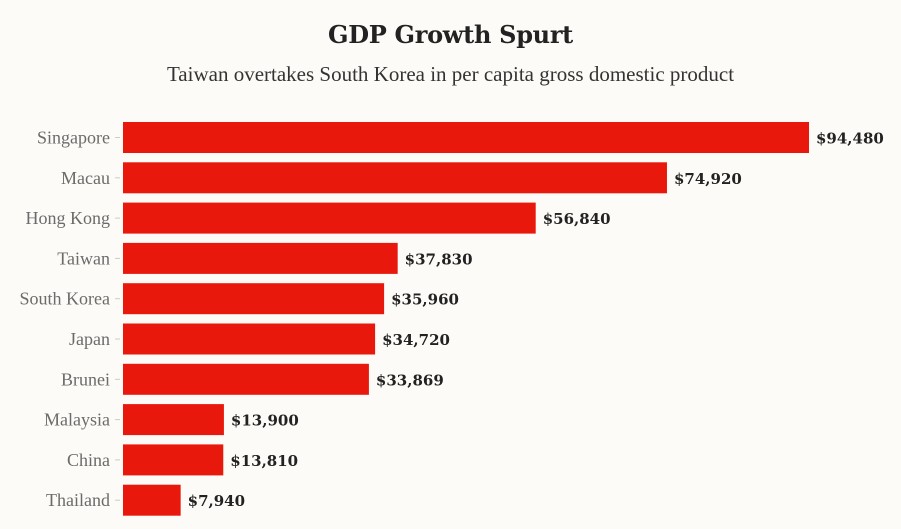 This screenshot has height=529, width=901. I want to click on category-label-macau: Macau, so click(85, 178).